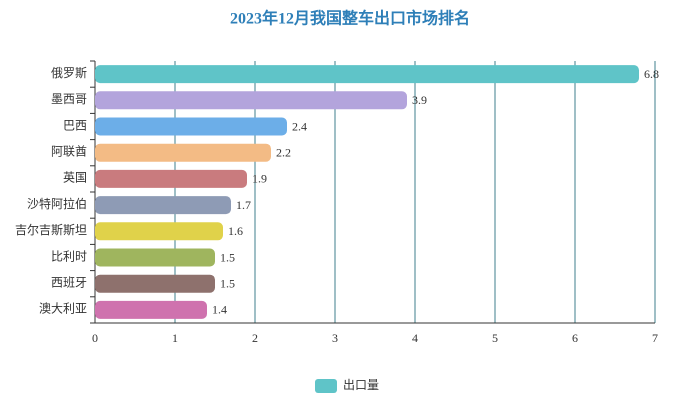  Describe the element at coordinates (75, 125) in the screenshot. I see `y-tick-label: 巴西` at that location.